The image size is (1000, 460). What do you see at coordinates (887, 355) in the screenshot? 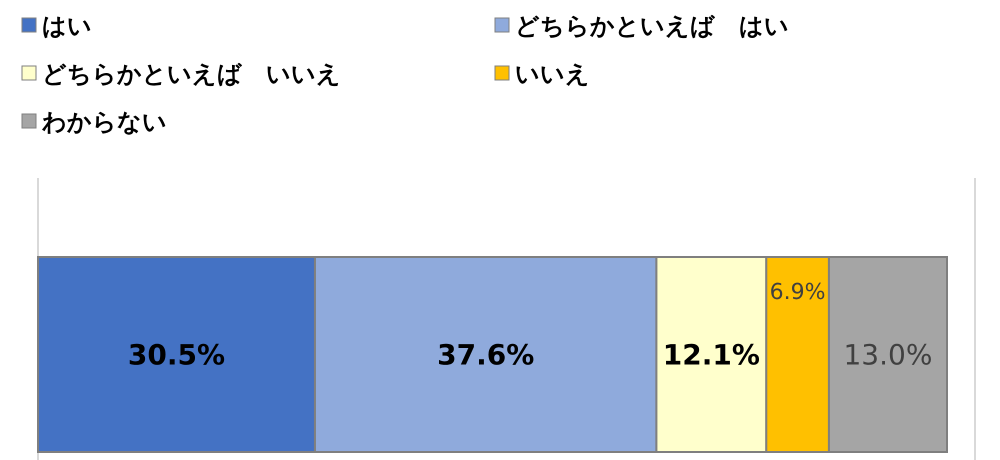
I see `data-label: 13.0%` at bounding box center [887, 355].